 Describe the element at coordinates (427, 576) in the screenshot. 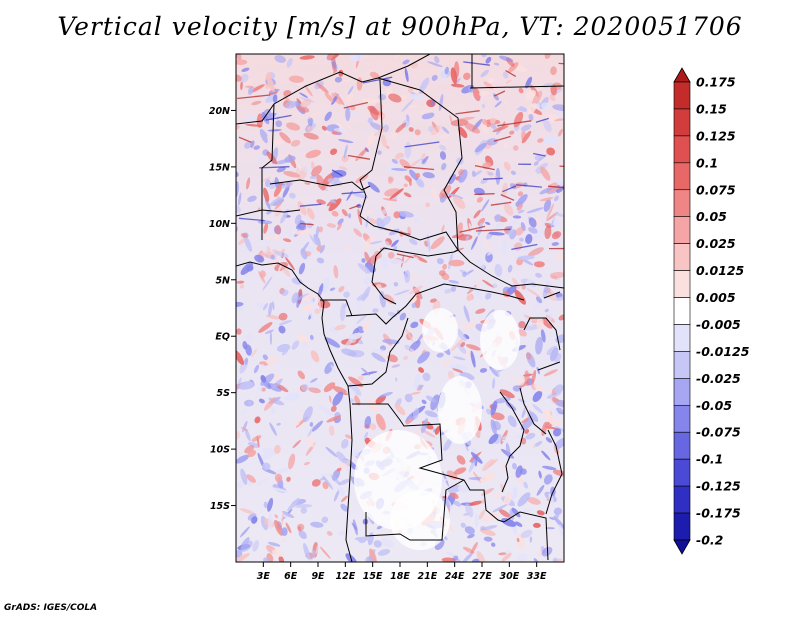

I see `lon-tick-label: 21E` at that location.